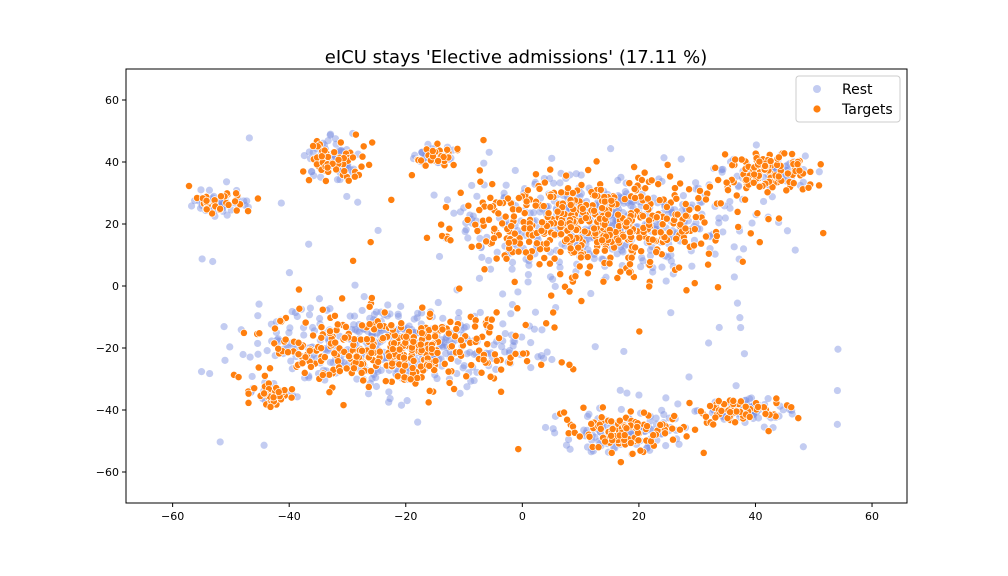  Describe the element at coordinates (112, 224) in the screenshot. I see `y-tick-label: 20` at that location.